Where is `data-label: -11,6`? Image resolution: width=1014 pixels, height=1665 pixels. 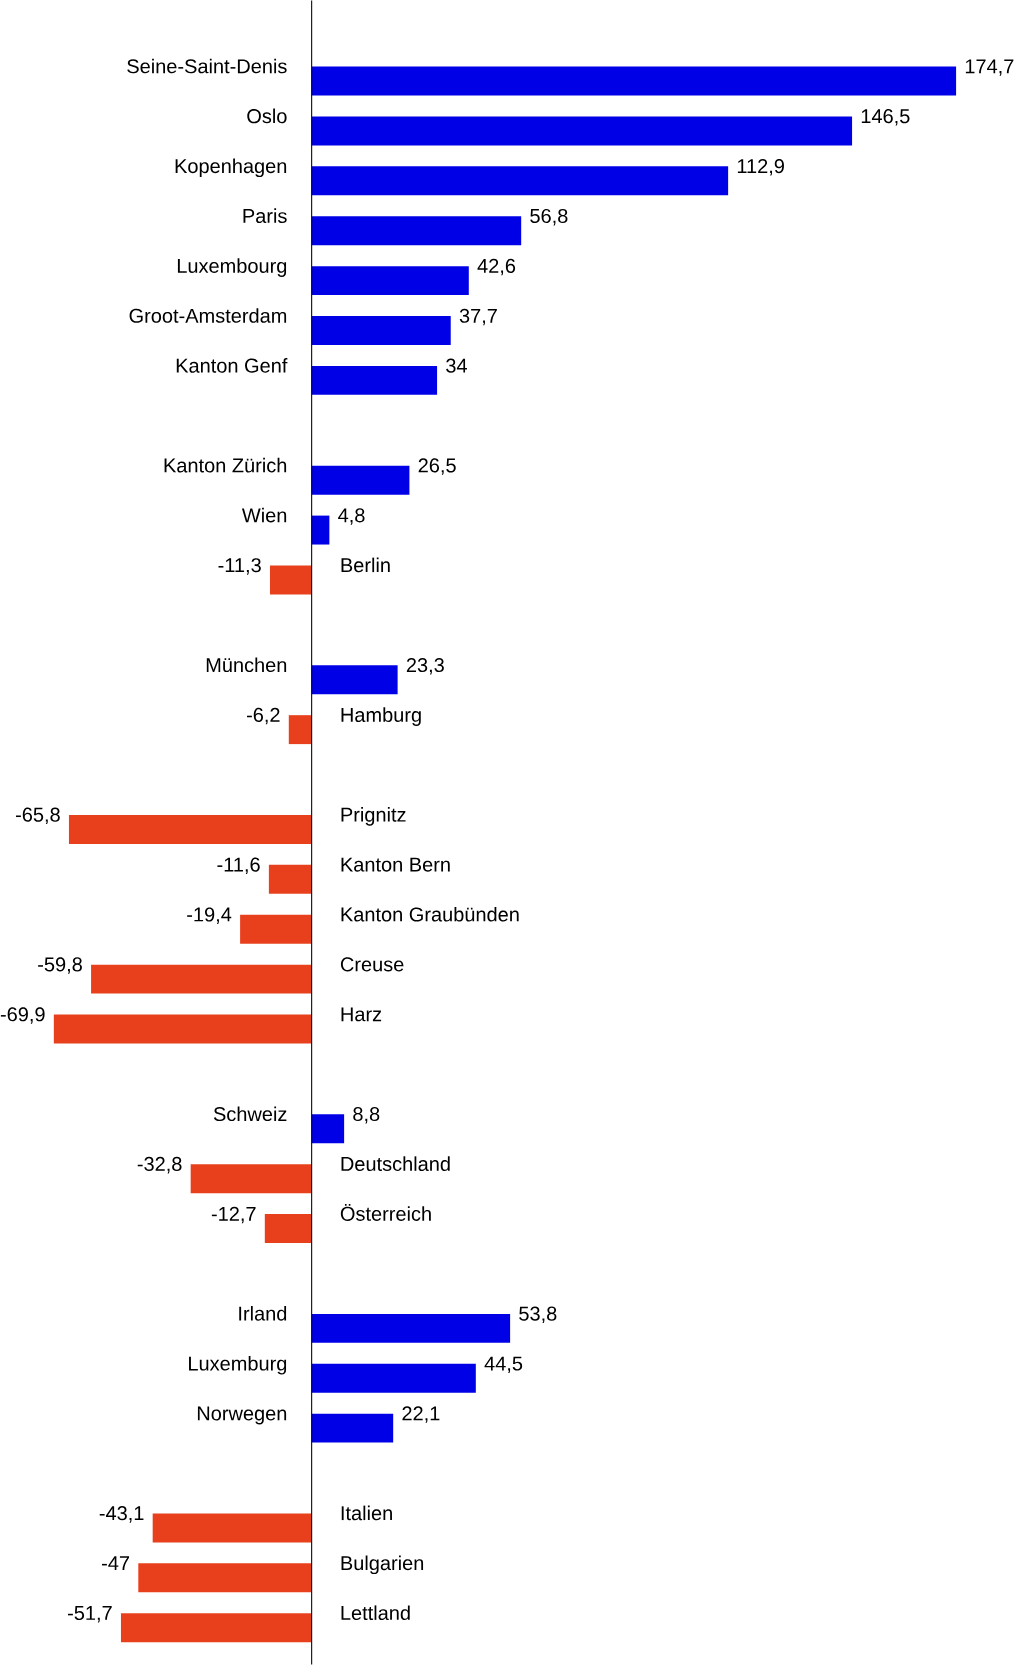 data-label: -11,6 is located at coordinates (238, 866).